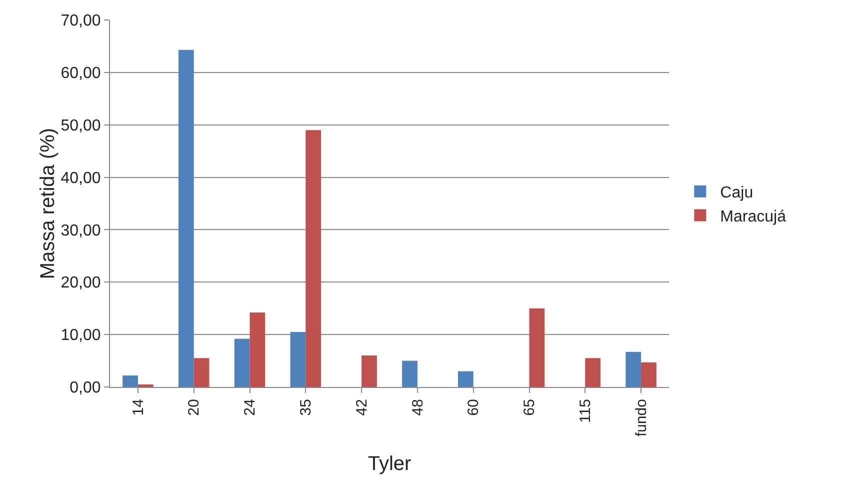 This screenshot has width=849, height=497. I want to click on y-tick-label: 60,00, so click(80, 73).